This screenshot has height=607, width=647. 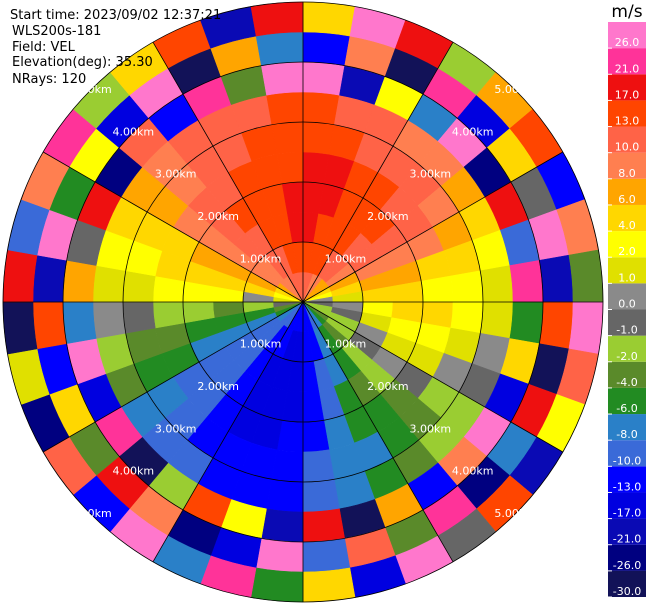 I want to click on colorbar-label: 6.0, so click(x=627, y=199).